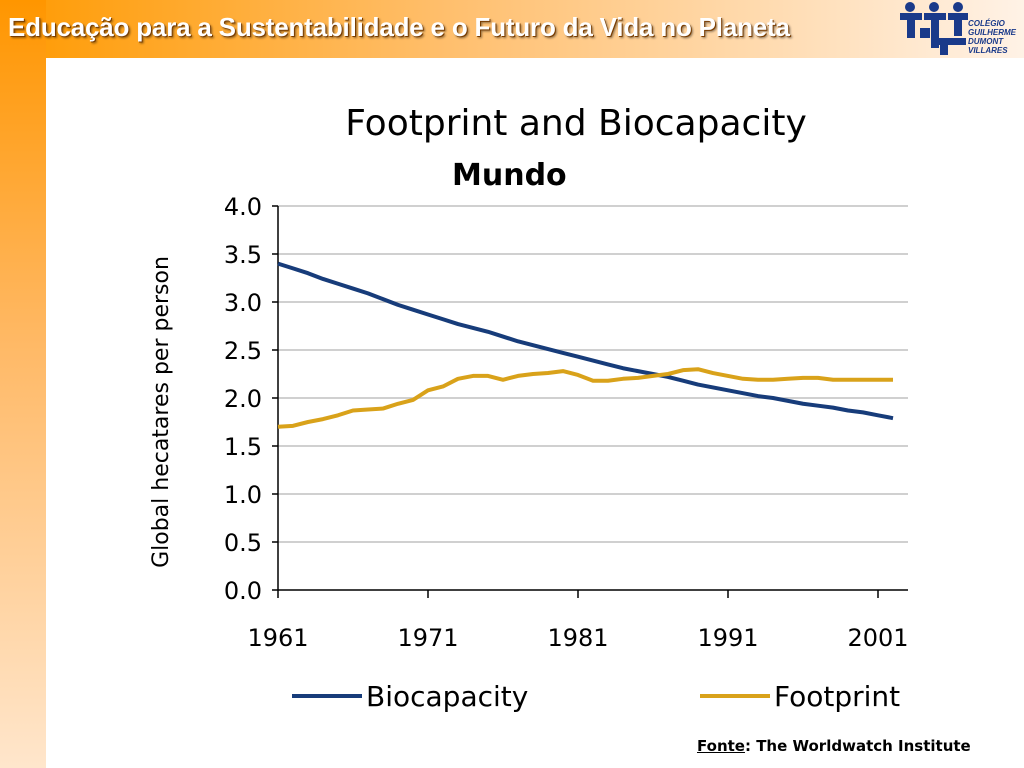 This screenshot has height=768, width=1024. I want to click on y-tick-label: 2.5, so click(243, 351).